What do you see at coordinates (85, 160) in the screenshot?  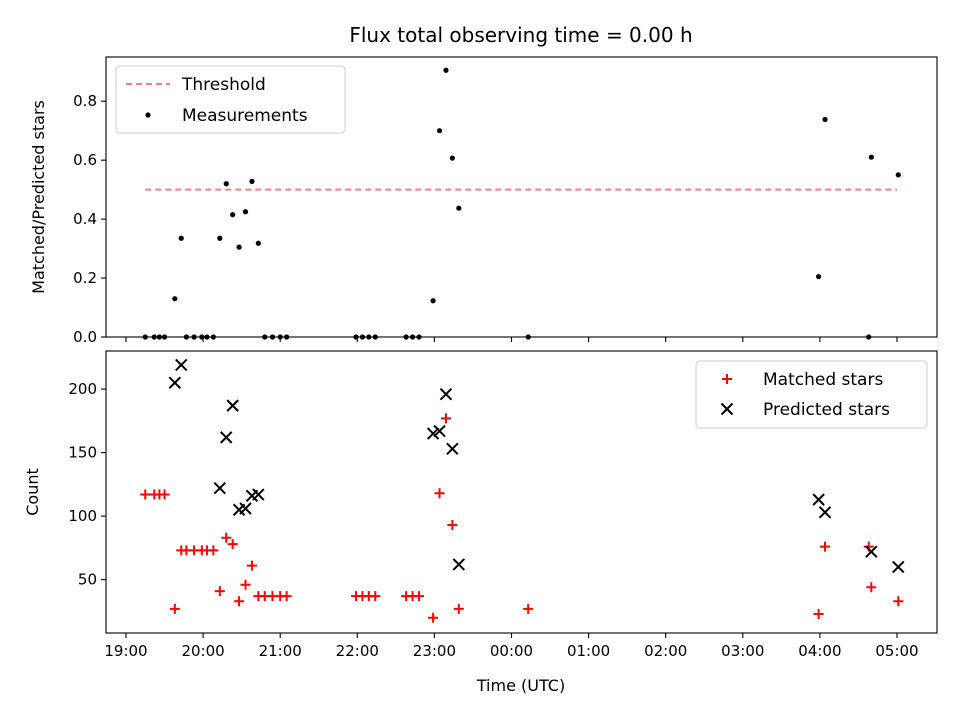 I see `y-tick-label: 0.6` at bounding box center [85, 160].